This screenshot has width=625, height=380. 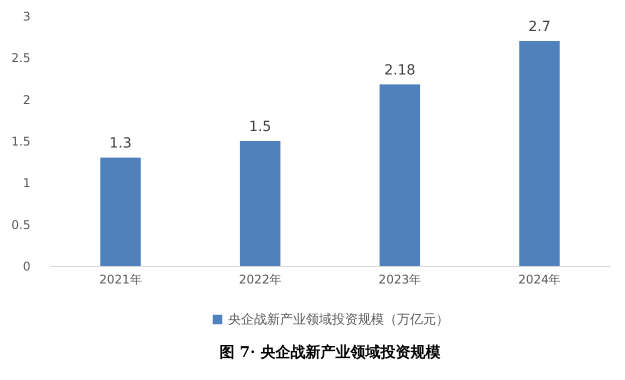 I want to click on y-tick-label: 1.5, so click(x=20, y=141).